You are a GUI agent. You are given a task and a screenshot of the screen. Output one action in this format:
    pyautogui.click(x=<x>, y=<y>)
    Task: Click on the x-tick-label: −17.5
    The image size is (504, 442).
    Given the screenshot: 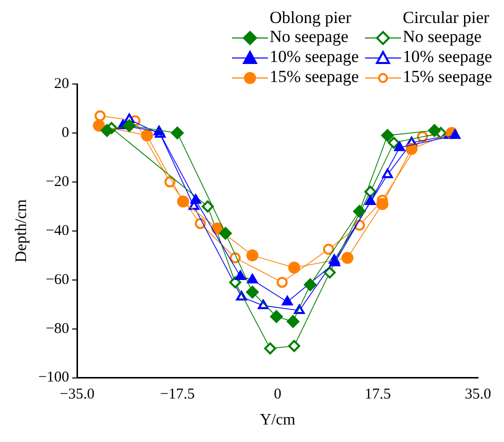 What is the action you would take?
    pyautogui.click(x=177, y=394)
    